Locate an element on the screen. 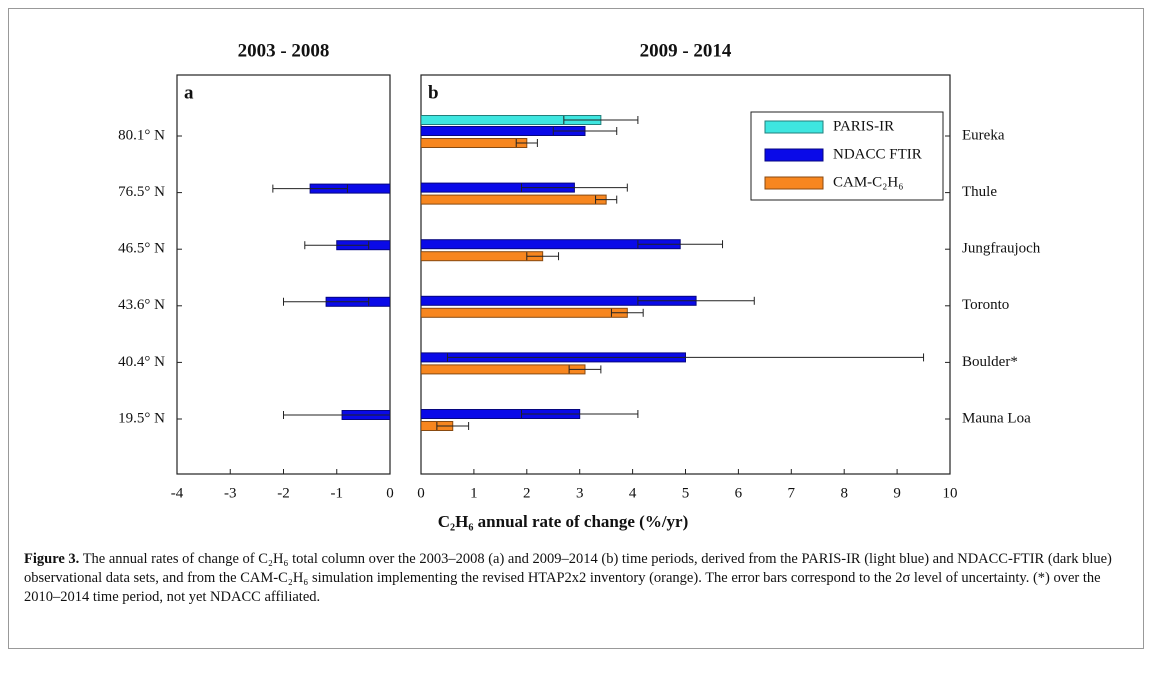  y-tick-label: Boulder* is located at coordinates (990, 362).